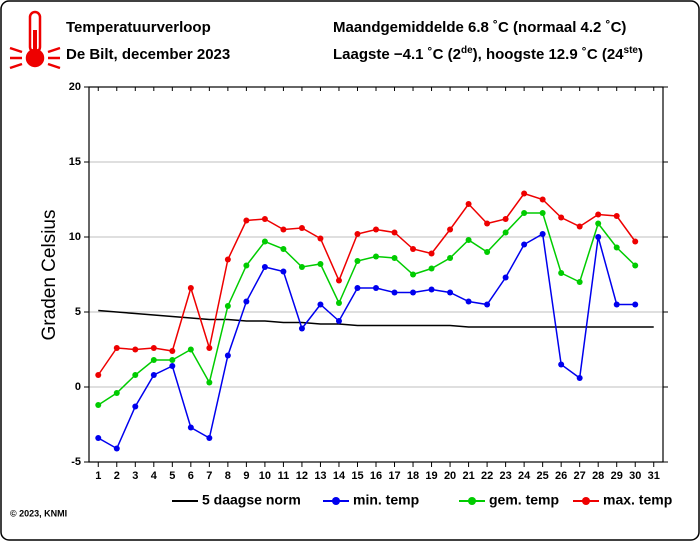 The width and height of the screenshot is (700, 541). I want to click on y-tick-label: -5, so click(76, 462).